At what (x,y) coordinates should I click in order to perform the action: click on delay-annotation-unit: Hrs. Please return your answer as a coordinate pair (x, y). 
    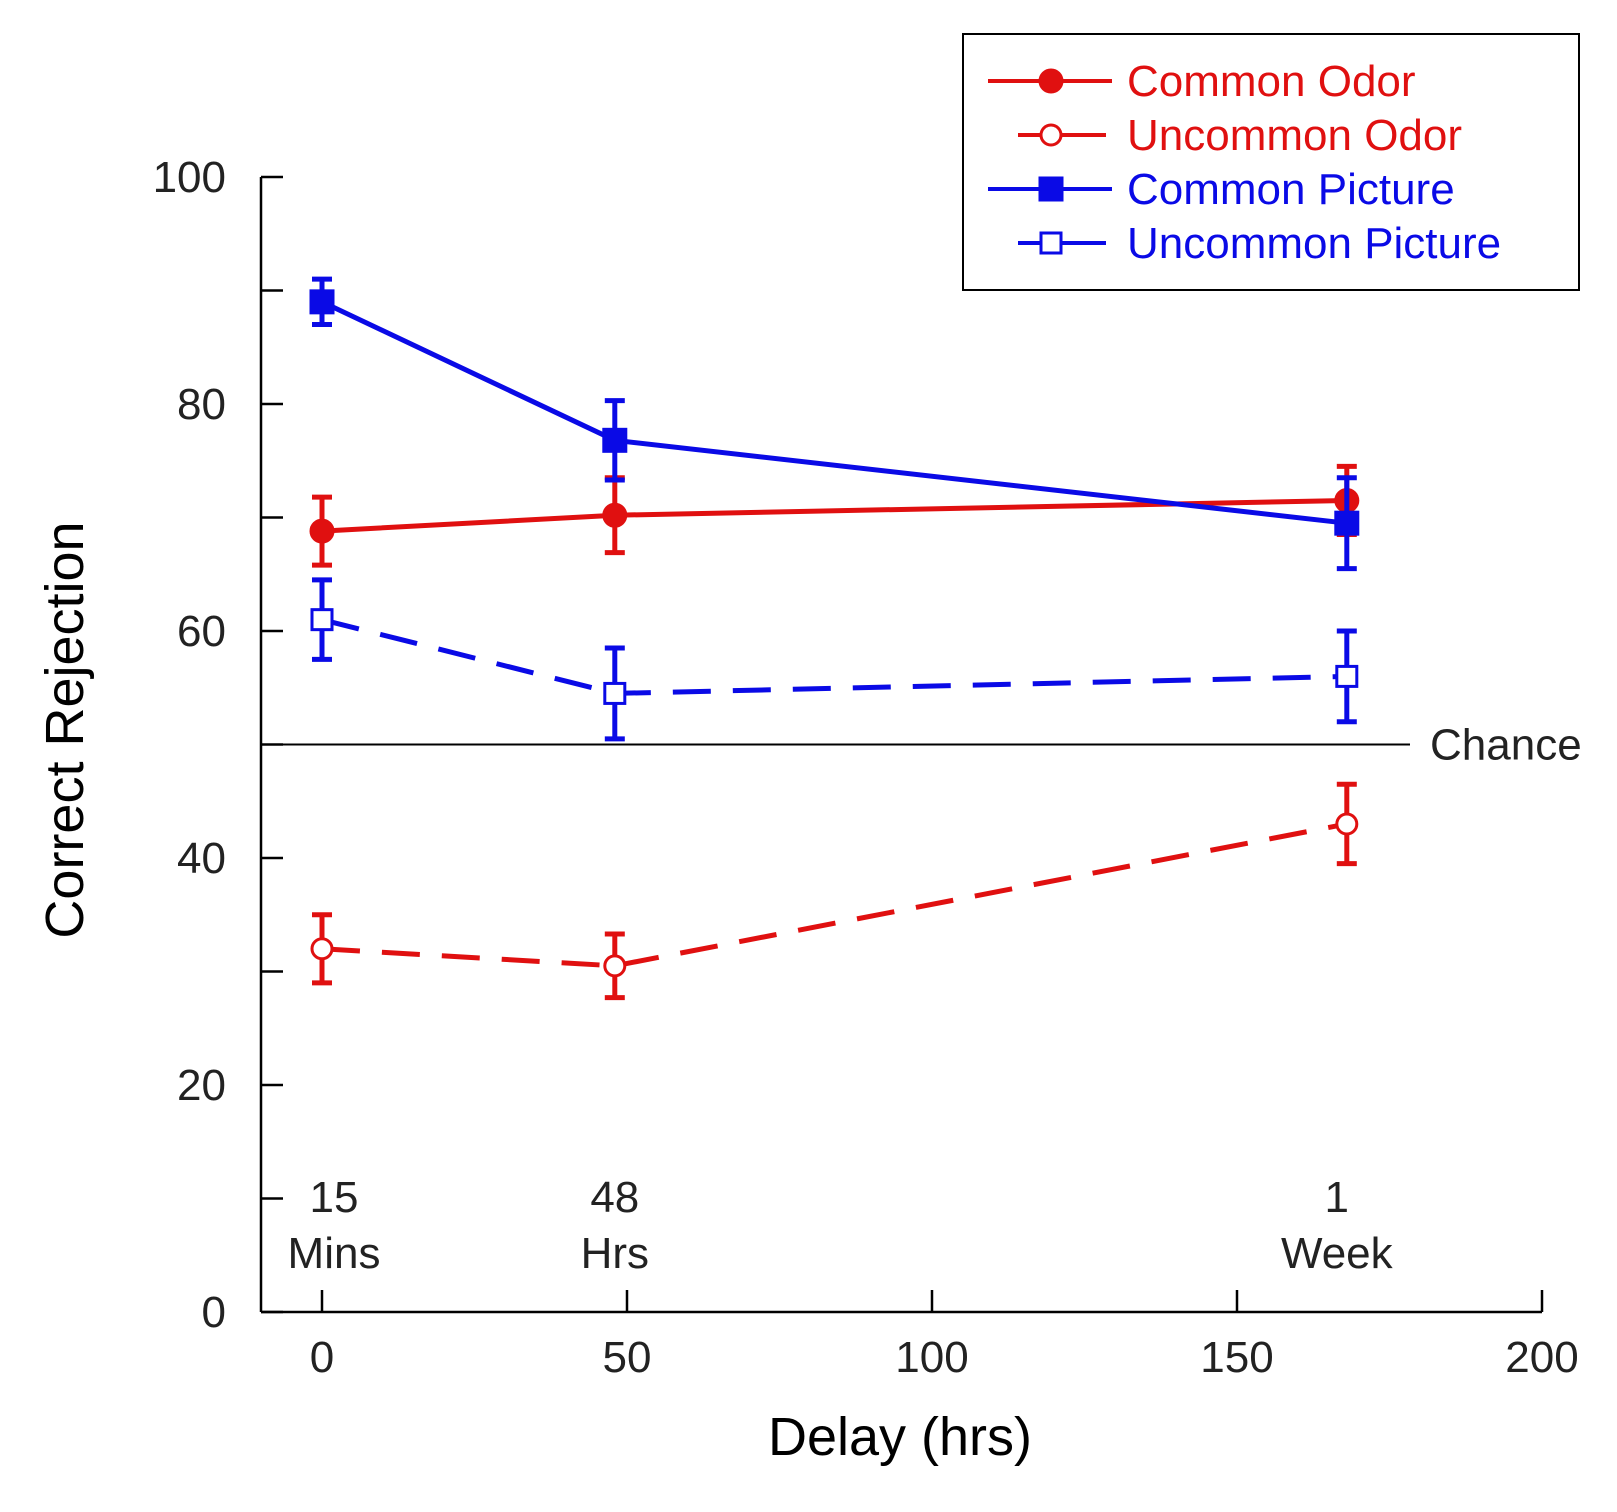
    Looking at the image, I should click on (615, 1253).